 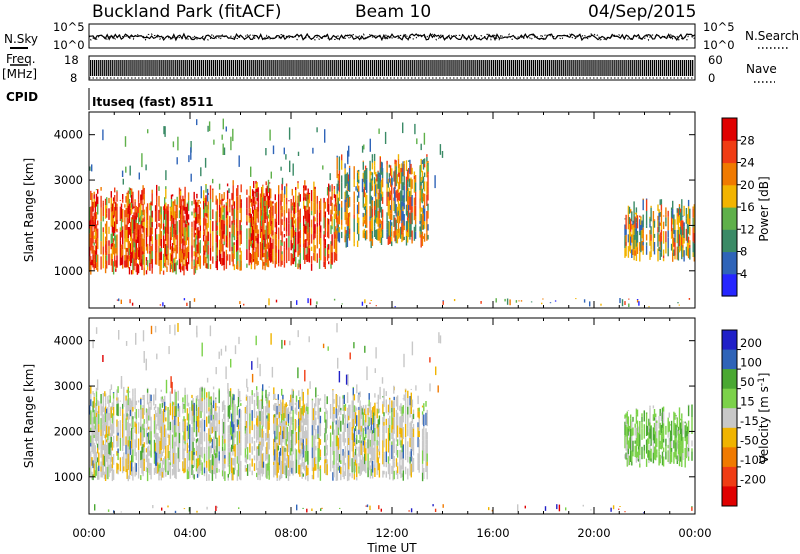 I want to click on power-colorbar-label-value: 28, so click(x=747, y=140).